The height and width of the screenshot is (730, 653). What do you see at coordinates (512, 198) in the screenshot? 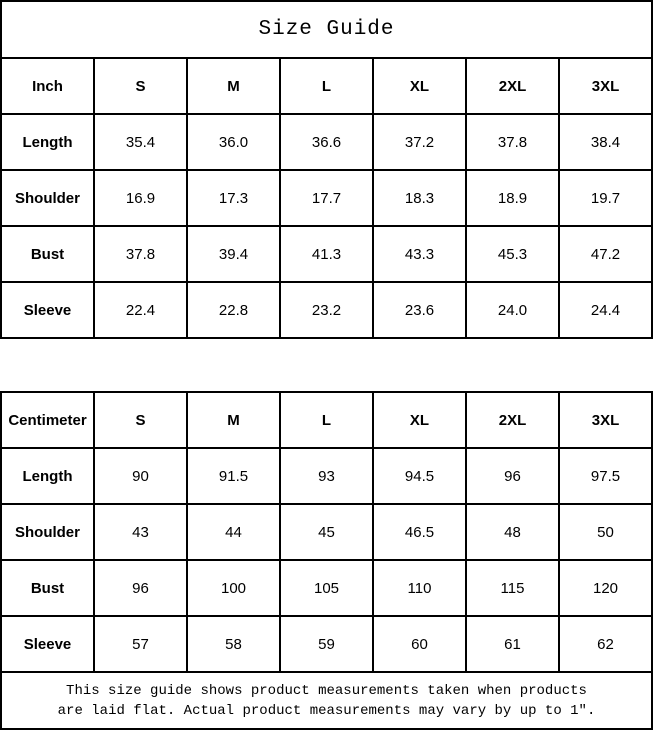
I see `measurement-cell: 18.9` at bounding box center [512, 198].